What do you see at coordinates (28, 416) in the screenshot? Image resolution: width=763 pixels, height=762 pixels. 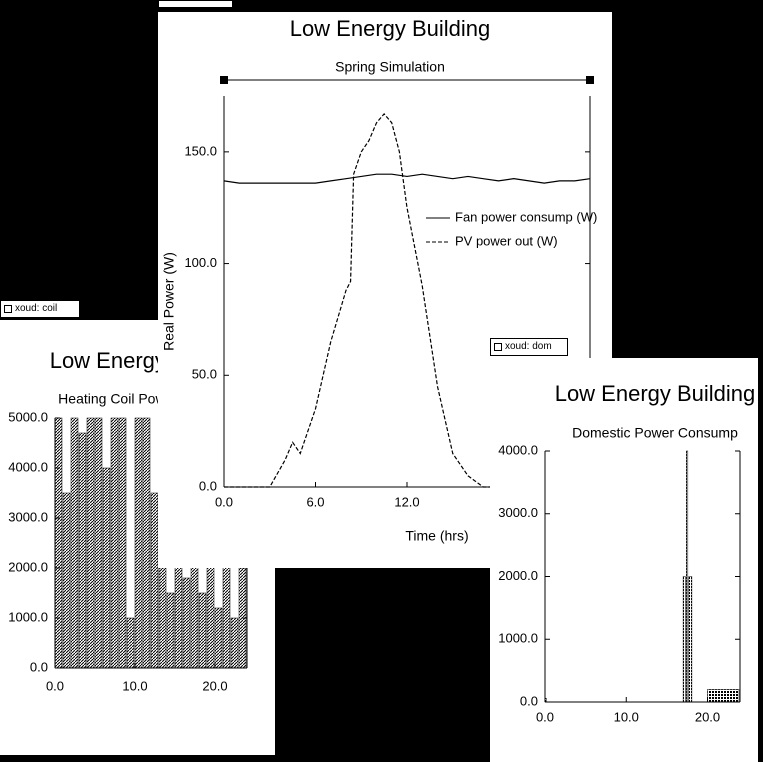 I see `y-tick-label: 5000.0` at bounding box center [28, 416].